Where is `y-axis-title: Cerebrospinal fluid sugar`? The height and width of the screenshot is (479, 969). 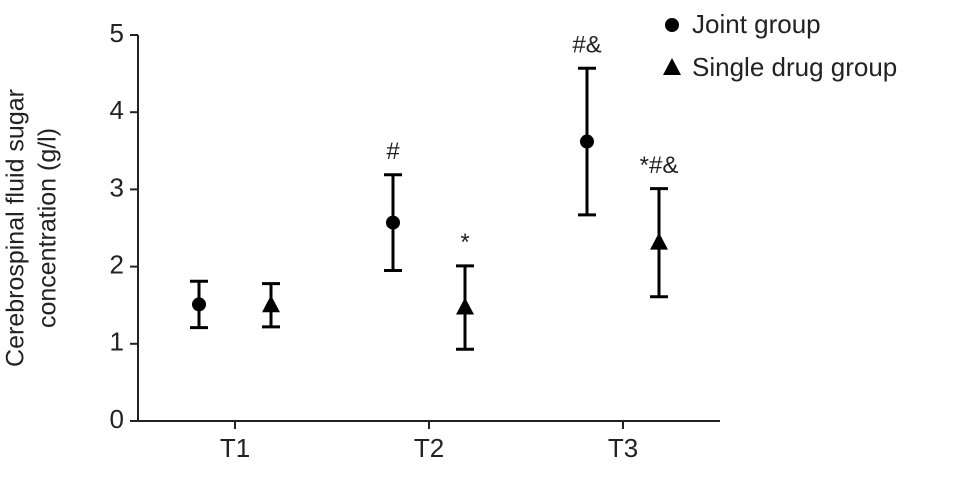 y-axis-title: Cerebrospinal fluid sugar is located at coordinates (16, 228).